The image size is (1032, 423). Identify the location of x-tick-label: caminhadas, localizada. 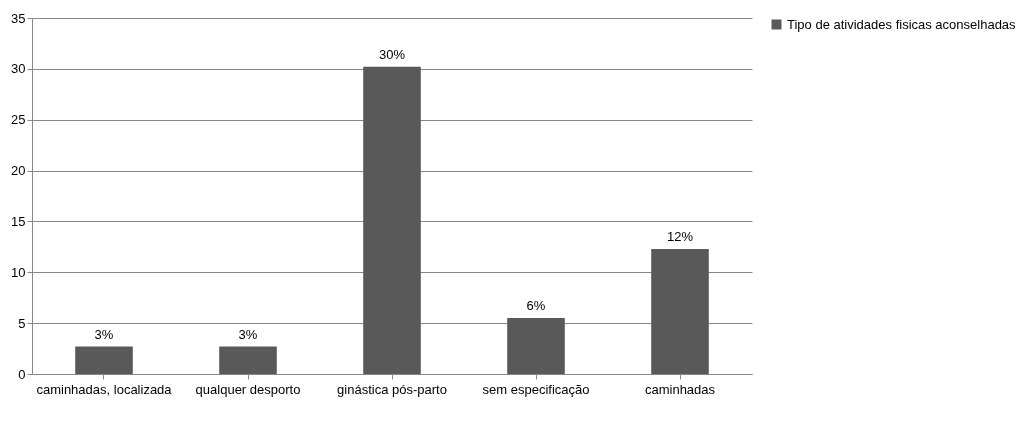
(104, 389).